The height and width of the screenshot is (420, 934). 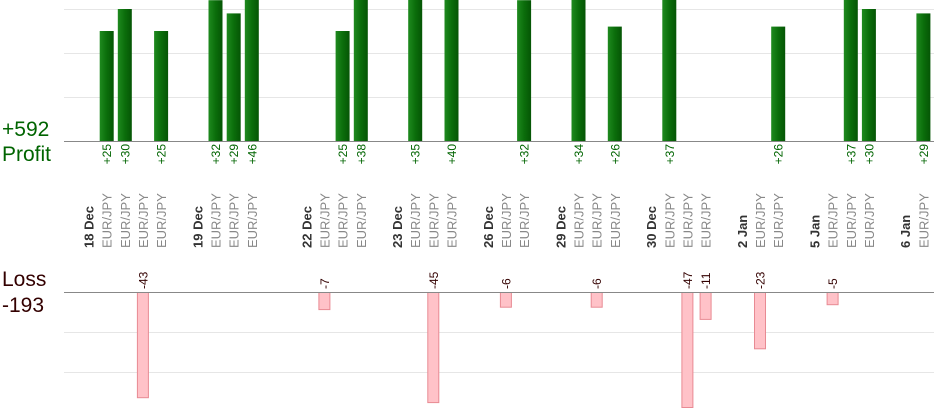 I want to click on date-label: 18 Dec, so click(x=89, y=227).